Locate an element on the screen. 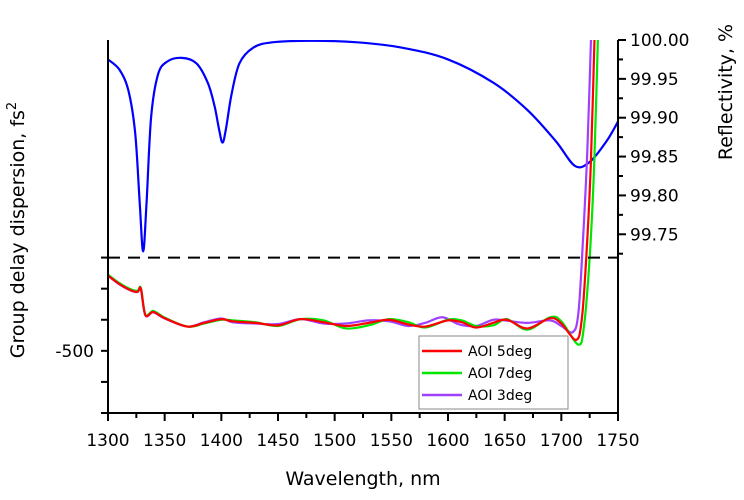  legend-label: AOI 3deg is located at coordinates (500, 396).